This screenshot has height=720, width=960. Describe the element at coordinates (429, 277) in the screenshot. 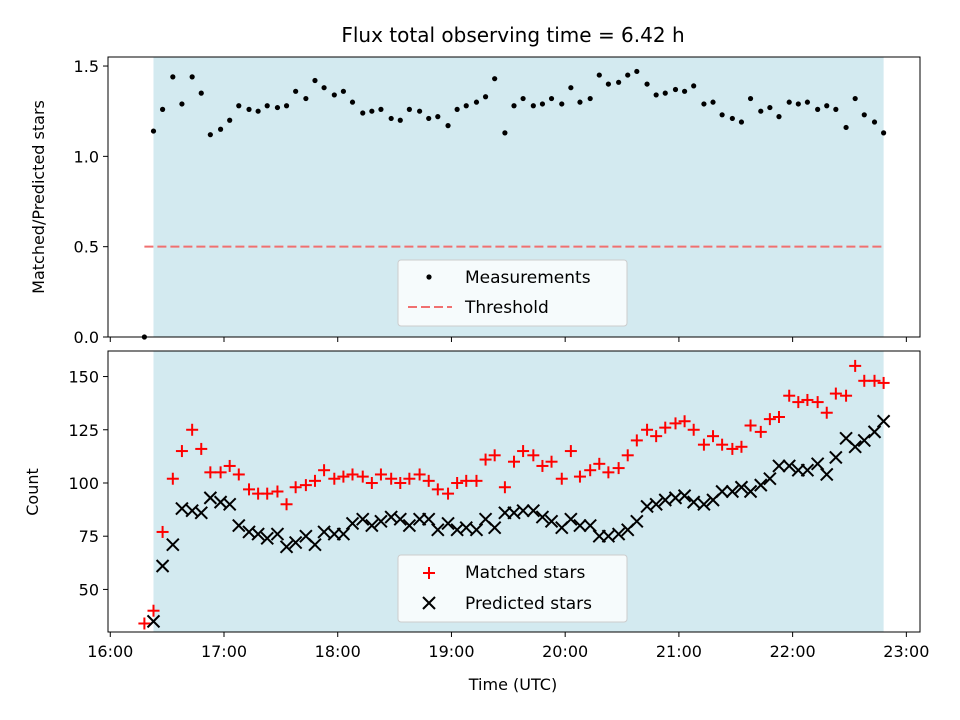

I see `legend-measurements-marker` at that location.